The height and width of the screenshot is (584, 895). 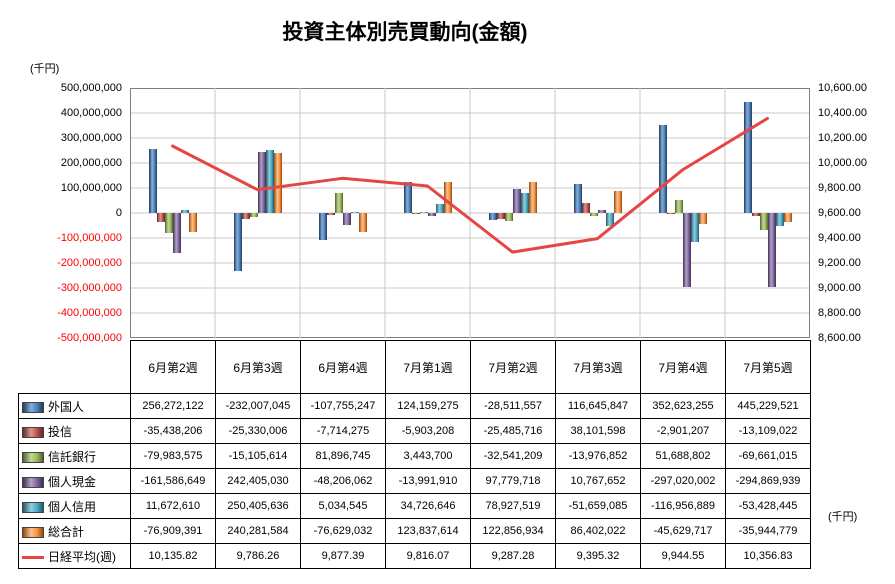 I want to click on table-cell: 5,034,545, so click(x=343, y=506).